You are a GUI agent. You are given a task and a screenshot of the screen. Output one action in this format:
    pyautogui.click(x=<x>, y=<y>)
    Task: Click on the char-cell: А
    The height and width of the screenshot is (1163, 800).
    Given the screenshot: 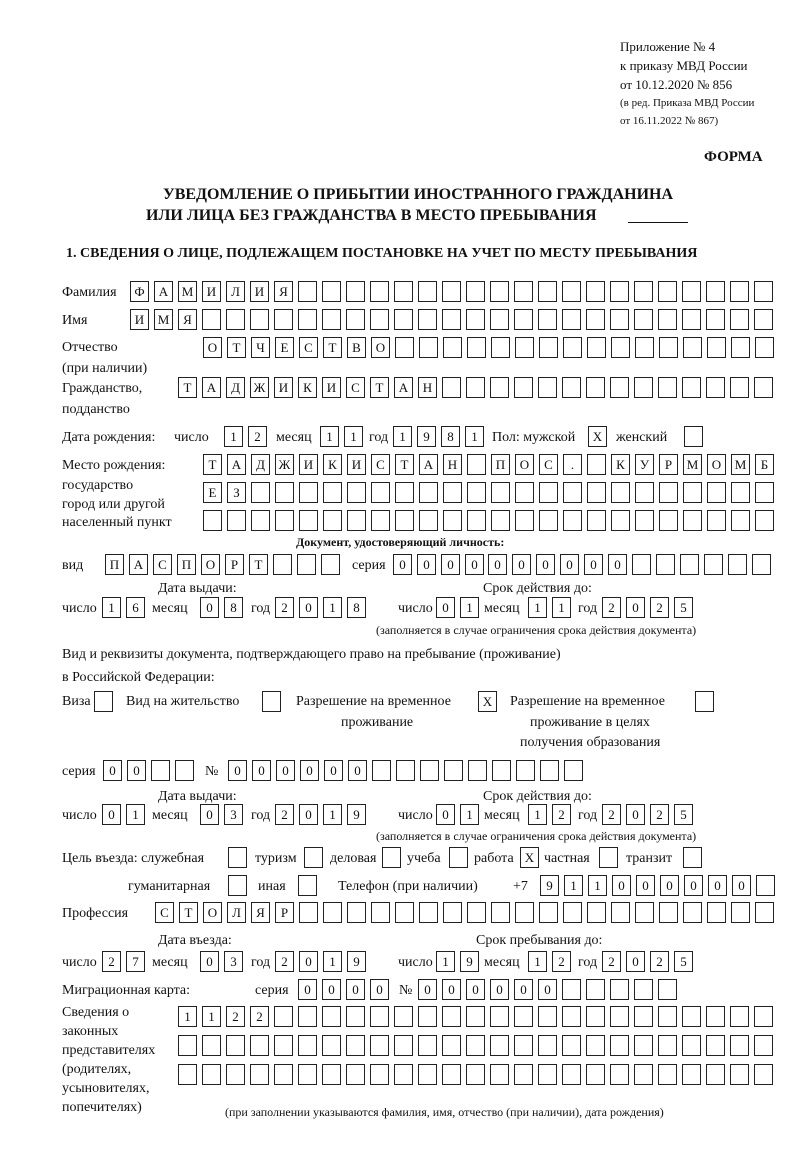 What is the action you would take?
    pyautogui.click(x=403, y=387)
    